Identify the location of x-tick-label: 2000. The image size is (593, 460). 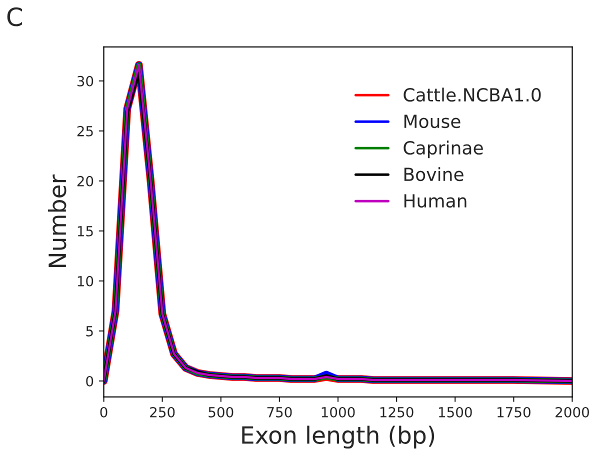
(572, 412).